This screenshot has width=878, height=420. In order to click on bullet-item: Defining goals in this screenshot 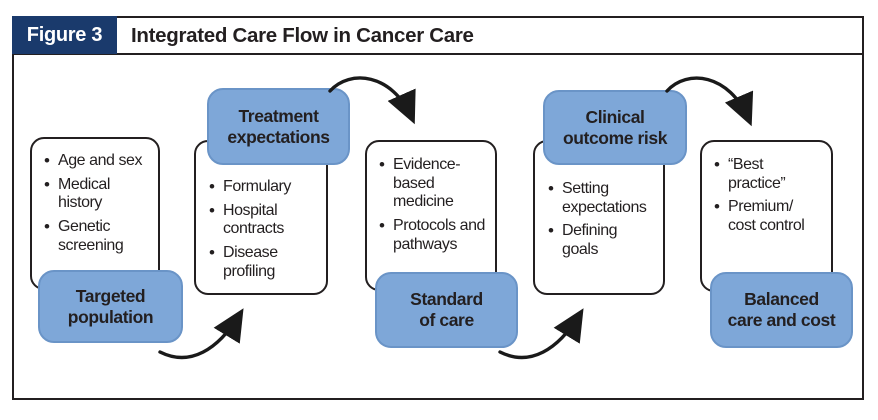, I will do `click(603, 240)`.